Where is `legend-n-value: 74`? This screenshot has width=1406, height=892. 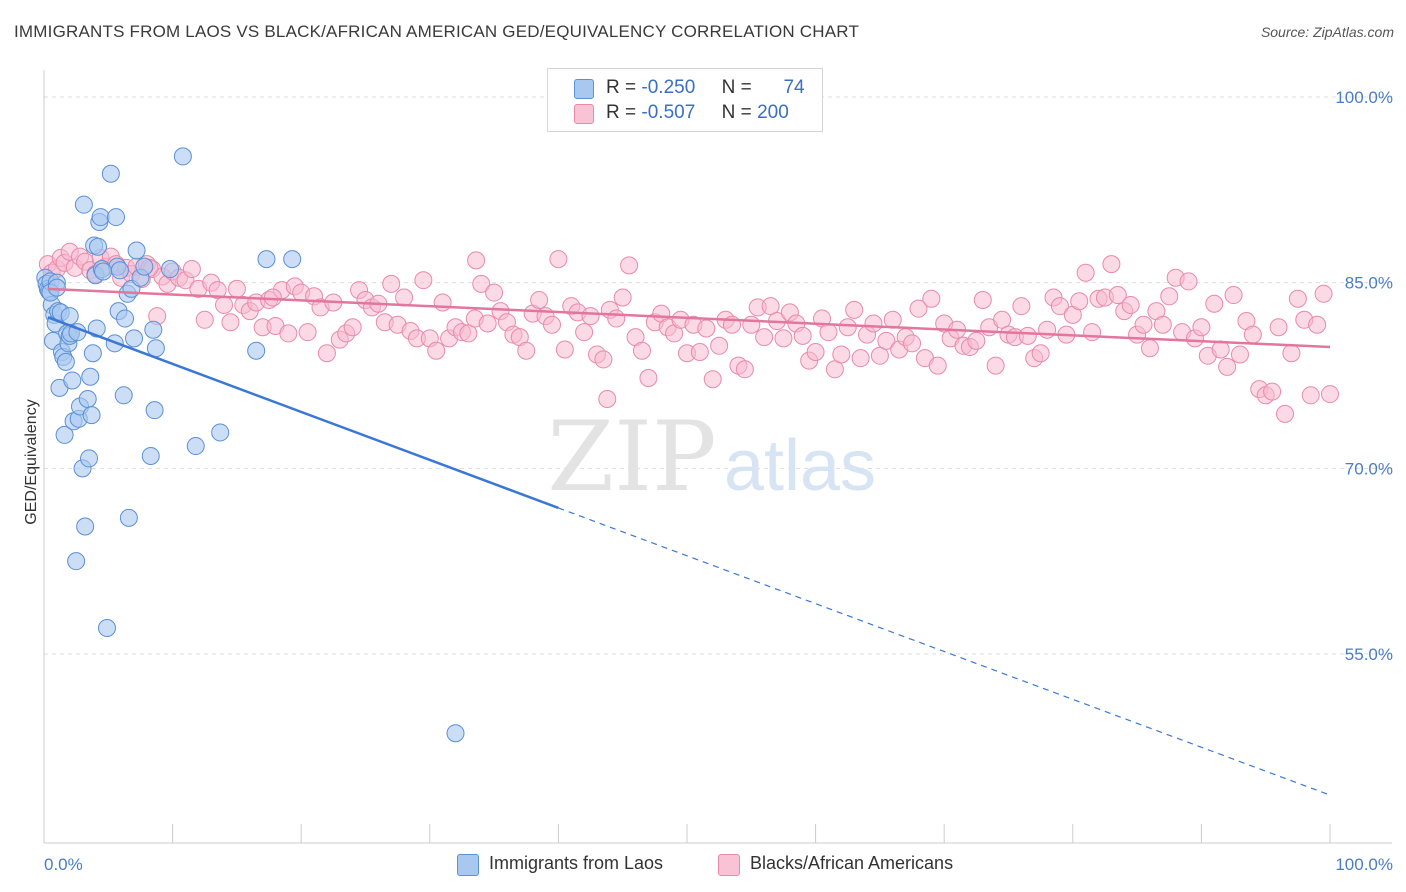
legend-n-value: 74 is located at coordinates (794, 87).